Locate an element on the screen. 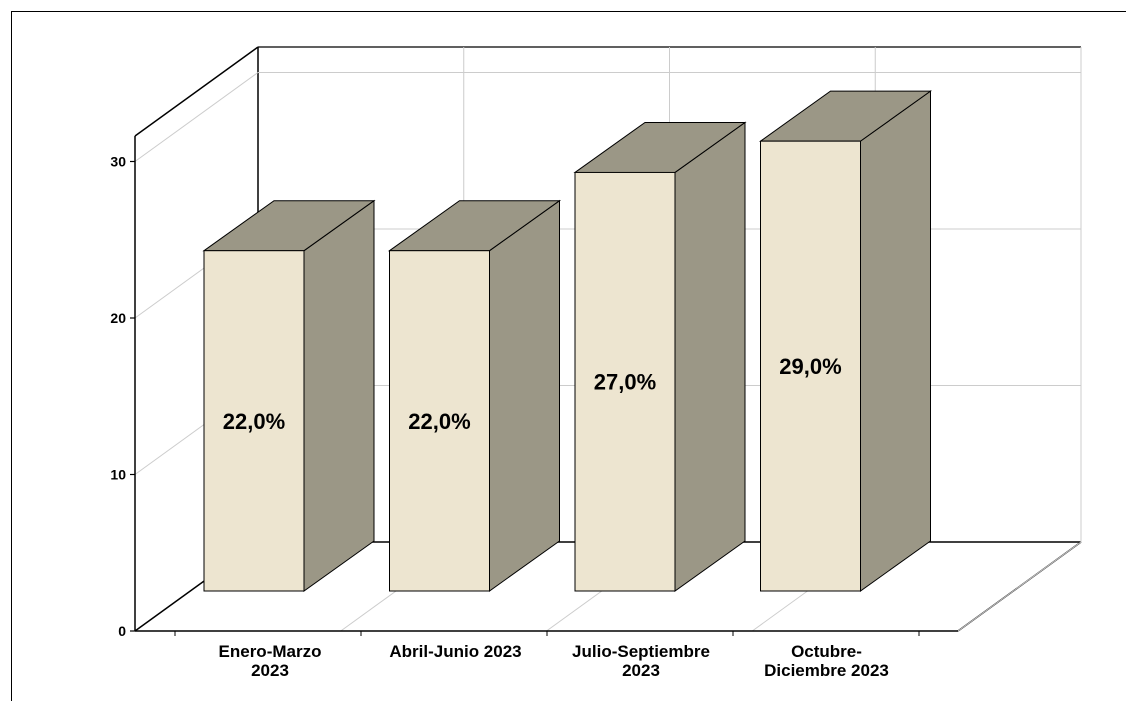 The width and height of the screenshot is (1132, 704). data-label: 27,0% is located at coordinates (625, 382).